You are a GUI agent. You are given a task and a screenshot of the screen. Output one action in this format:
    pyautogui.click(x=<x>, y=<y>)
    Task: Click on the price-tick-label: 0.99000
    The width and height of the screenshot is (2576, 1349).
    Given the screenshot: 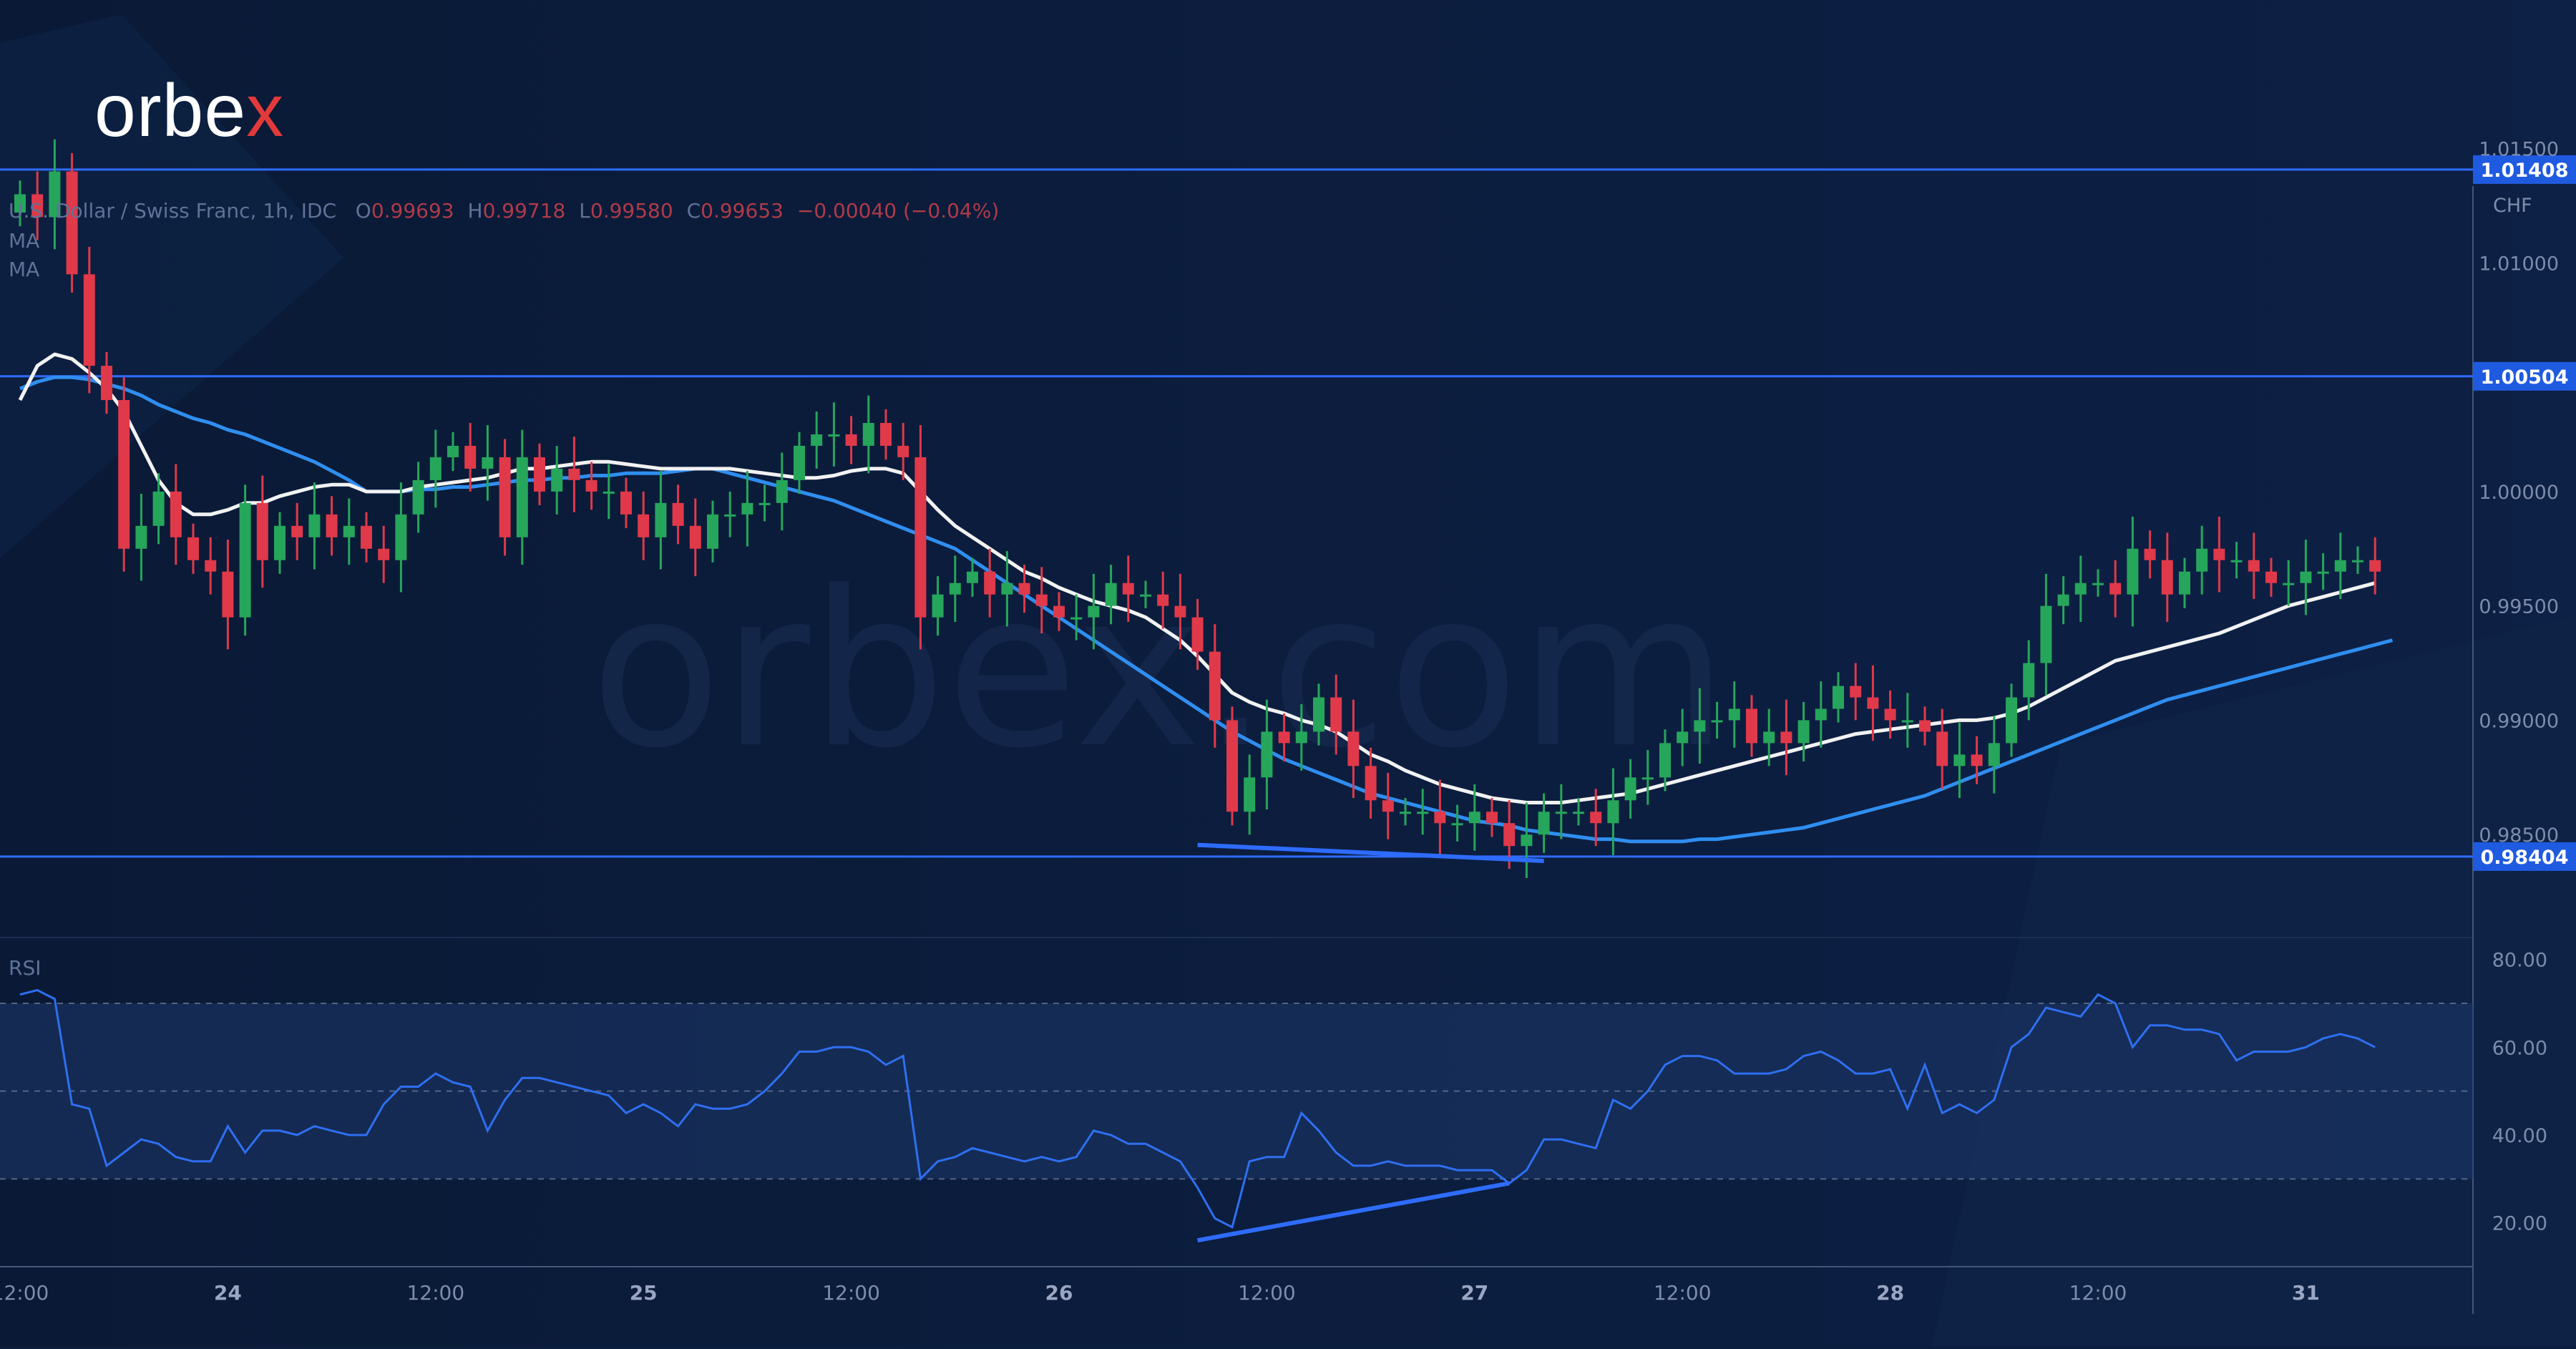 What is the action you would take?
    pyautogui.click(x=2519, y=721)
    